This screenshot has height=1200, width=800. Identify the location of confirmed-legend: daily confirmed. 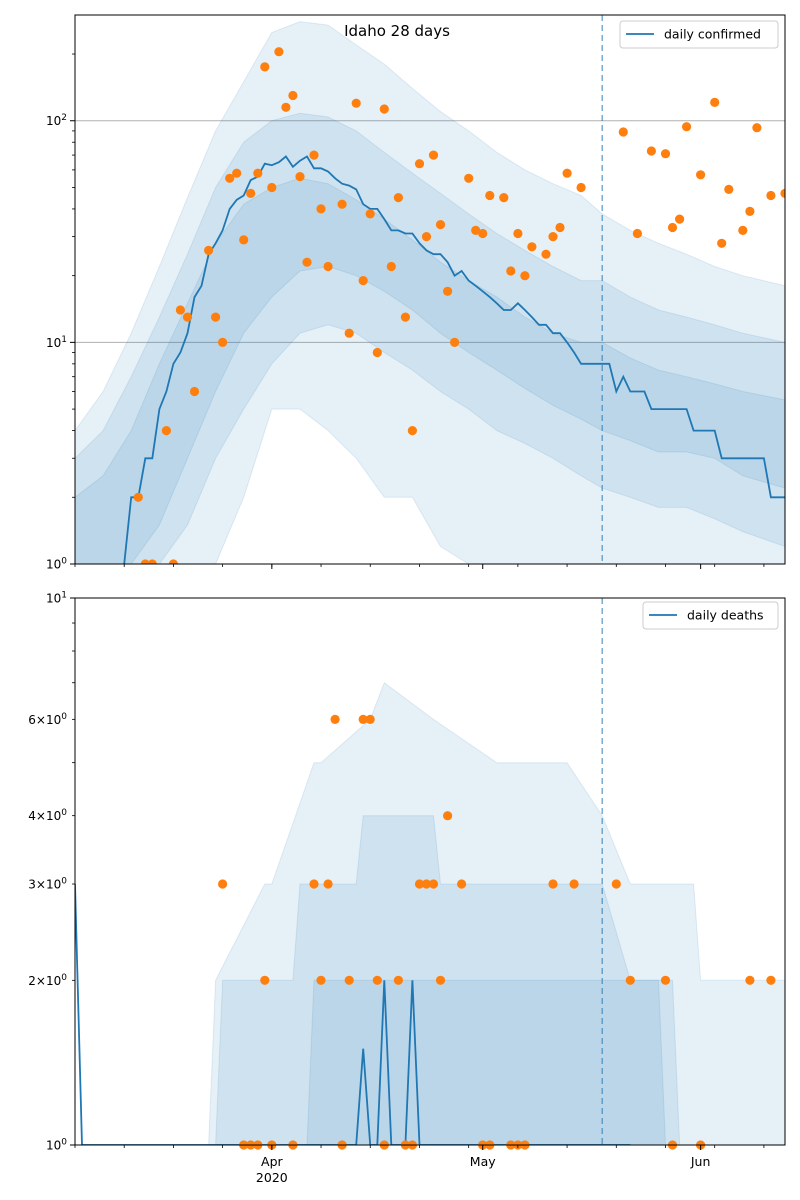
(699, 34).